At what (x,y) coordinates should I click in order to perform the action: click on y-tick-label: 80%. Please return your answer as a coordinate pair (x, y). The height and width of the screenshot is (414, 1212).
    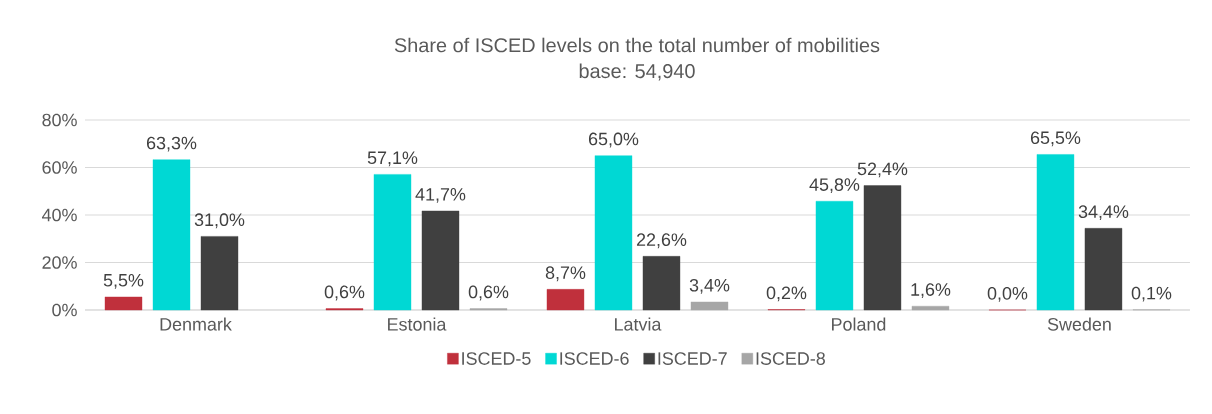
    Looking at the image, I should click on (59, 120).